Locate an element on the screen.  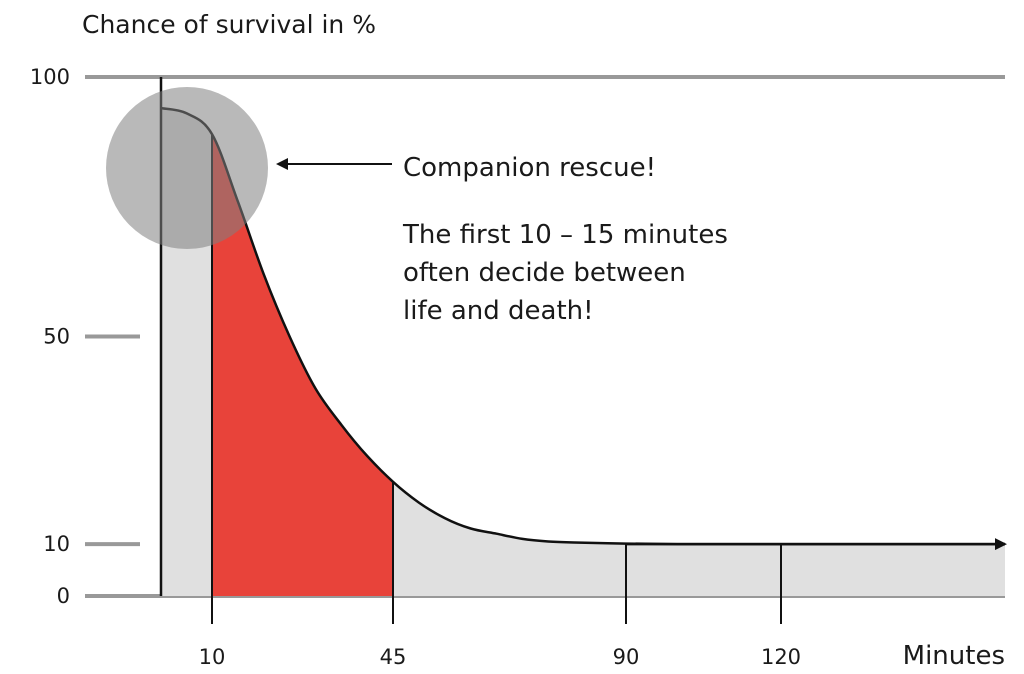
note-line-3: life and death! is located at coordinates (498, 311).